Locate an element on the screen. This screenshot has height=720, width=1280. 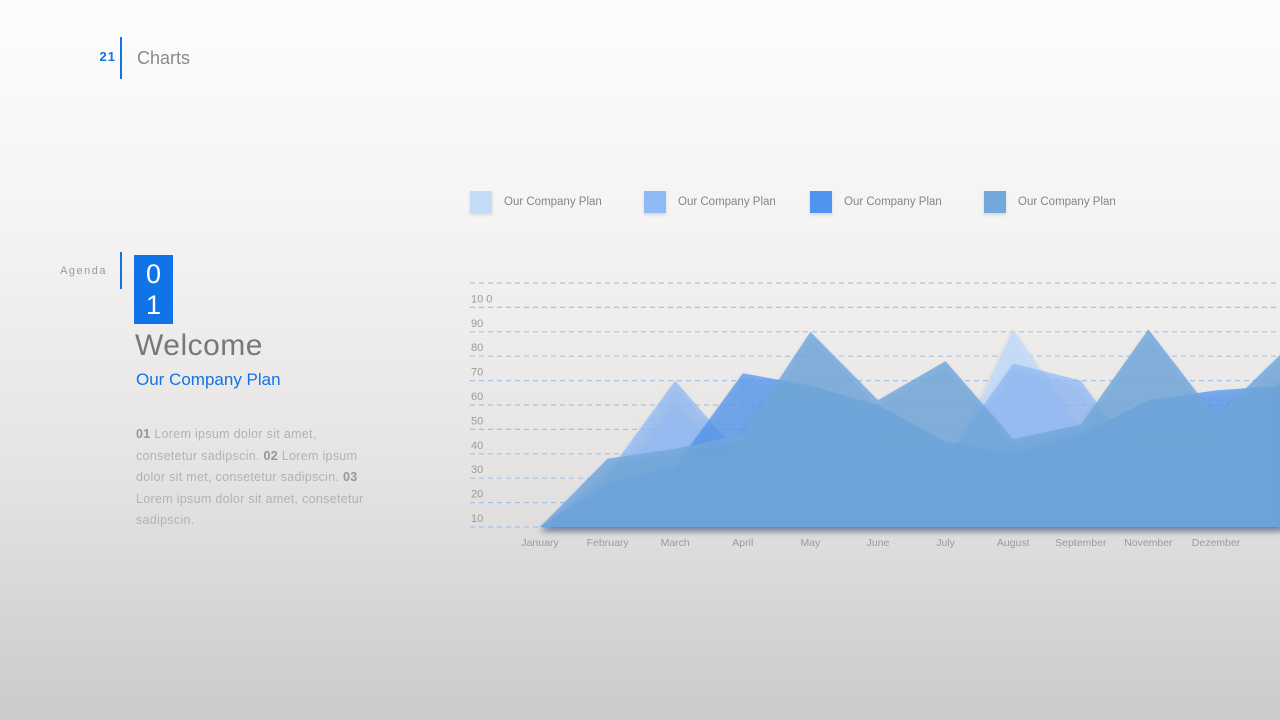
section-title: Charts is located at coordinates (164, 58).